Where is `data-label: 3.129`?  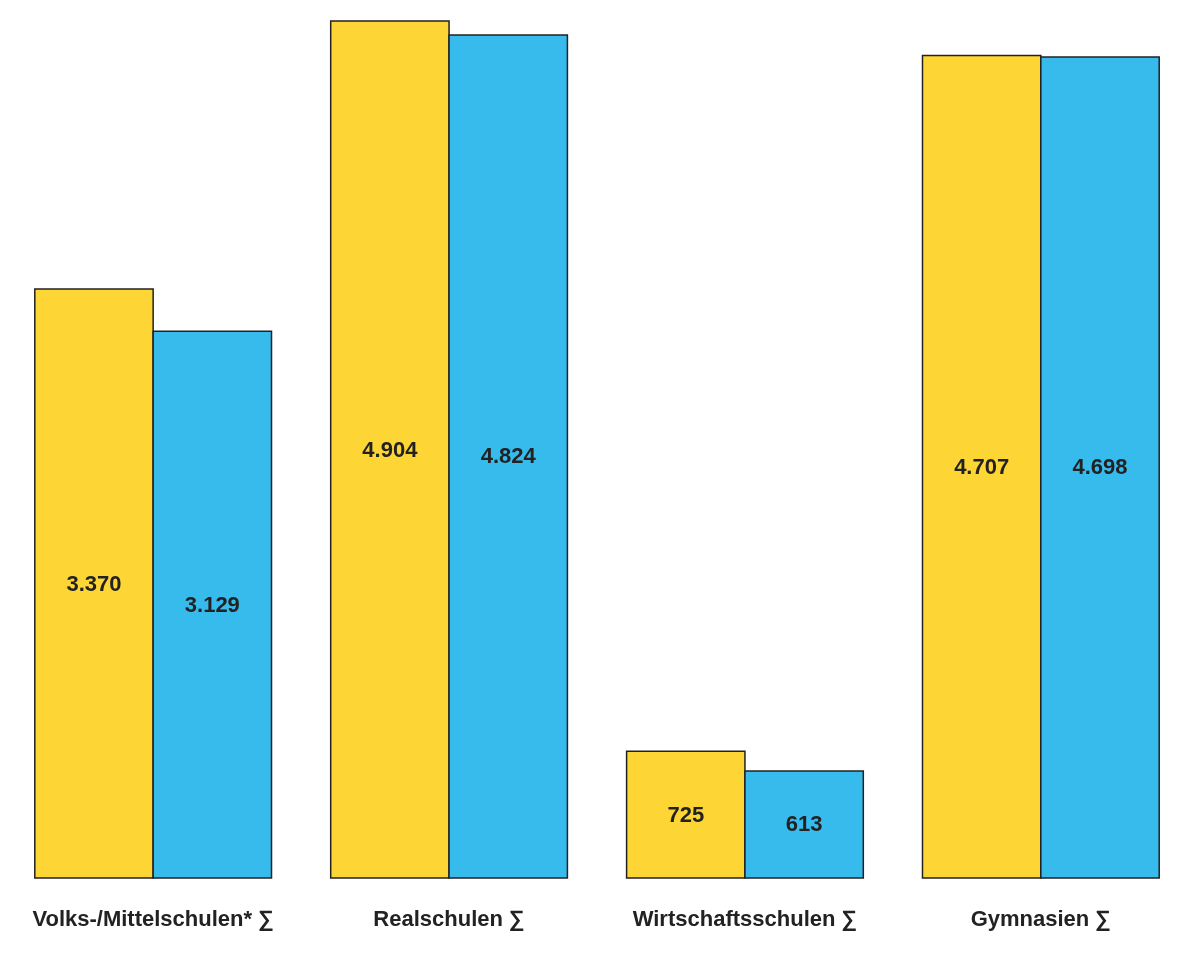
data-label: 3.129 is located at coordinates (212, 604).